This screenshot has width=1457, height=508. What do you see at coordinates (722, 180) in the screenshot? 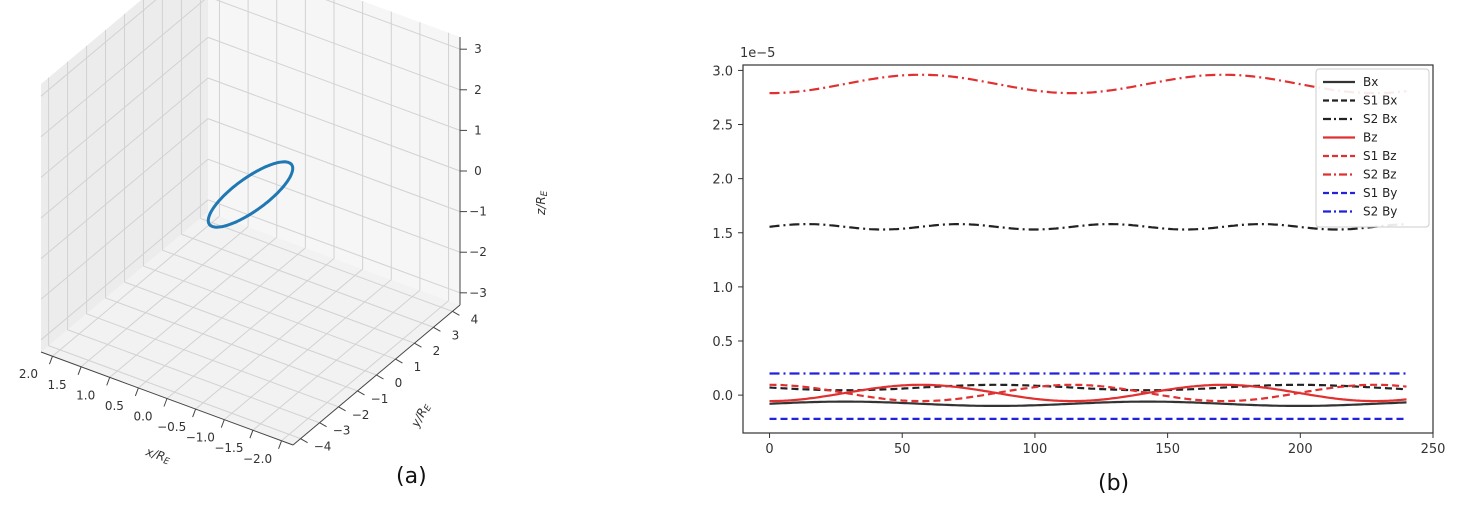
I see `y-tick-label: 2.0` at bounding box center [722, 180].